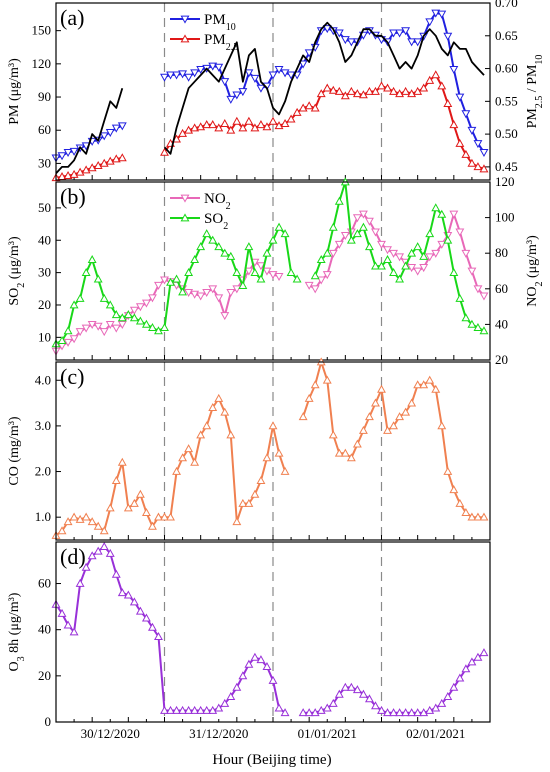 The image size is (550, 772). I want to click on panel-label: (a), so click(72, 17).